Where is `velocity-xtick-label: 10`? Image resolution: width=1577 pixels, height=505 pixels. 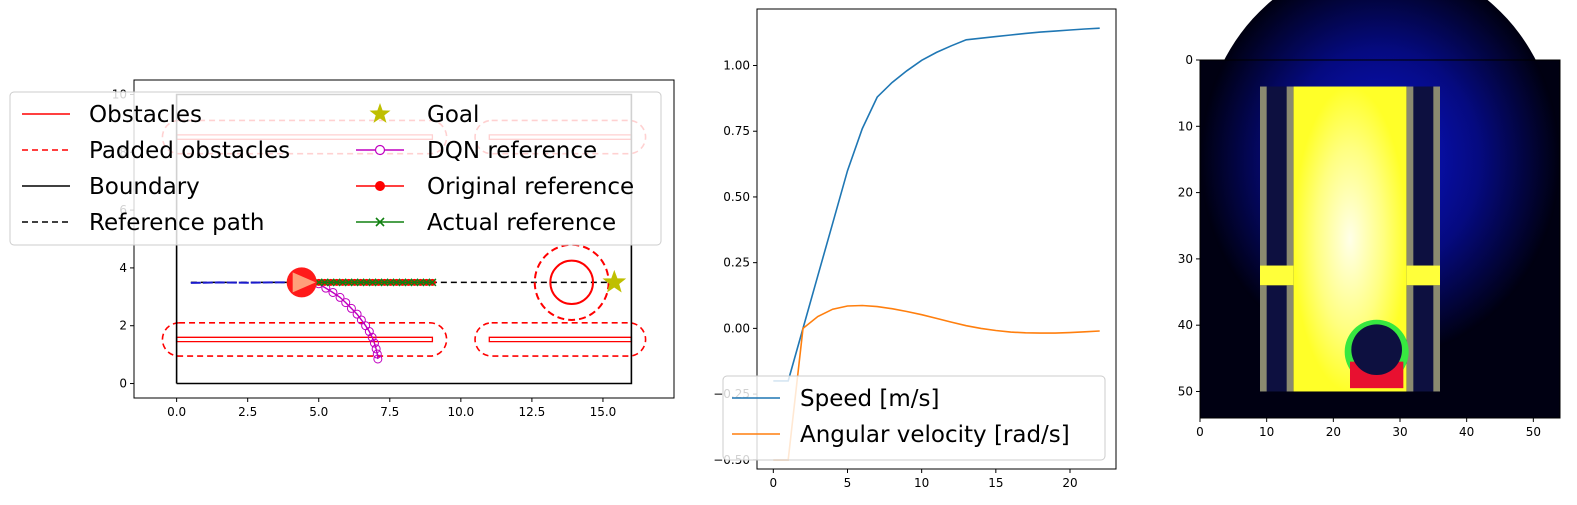 velocity-xtick-label: 10 is located at coordinates (921, 483).